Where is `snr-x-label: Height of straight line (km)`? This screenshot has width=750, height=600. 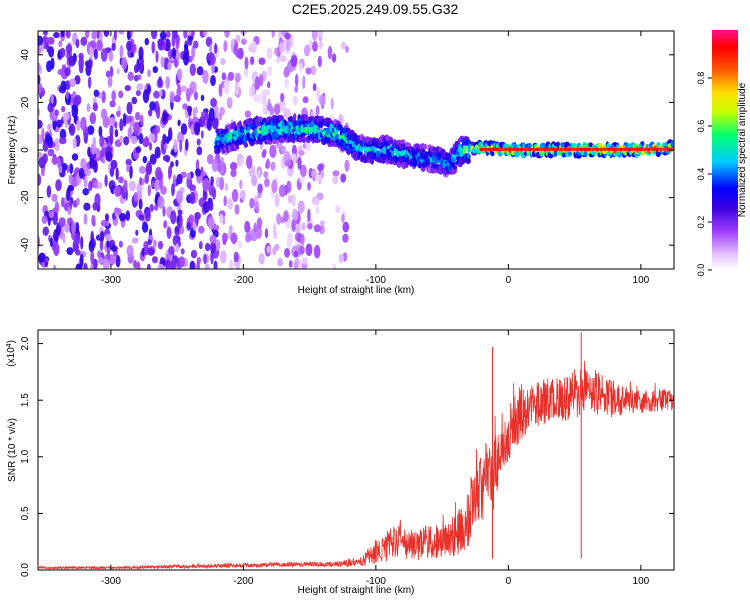
snr-x-label: Height of straight line (km) is located at coordinates (356, 590).